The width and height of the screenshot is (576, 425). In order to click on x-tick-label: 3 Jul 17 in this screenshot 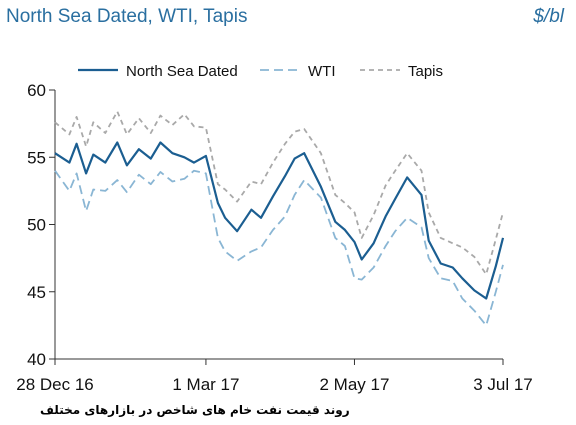, I will do `click(503, 384)`.